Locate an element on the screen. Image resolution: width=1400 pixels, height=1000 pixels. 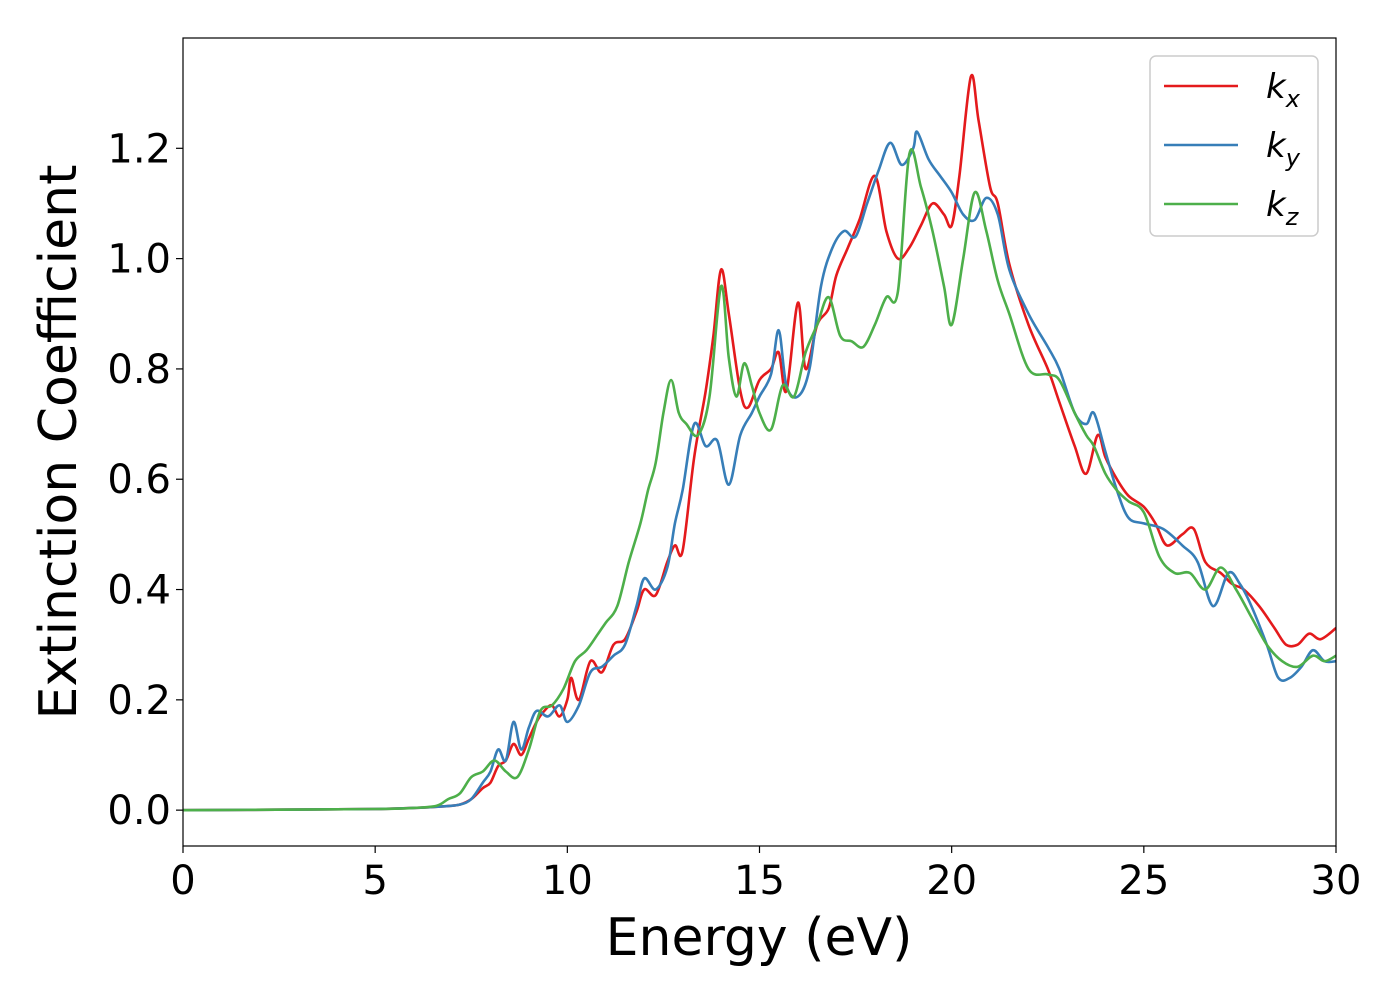
y-axis-label: Extinction Coefficient is located at coordinates (59, 442).